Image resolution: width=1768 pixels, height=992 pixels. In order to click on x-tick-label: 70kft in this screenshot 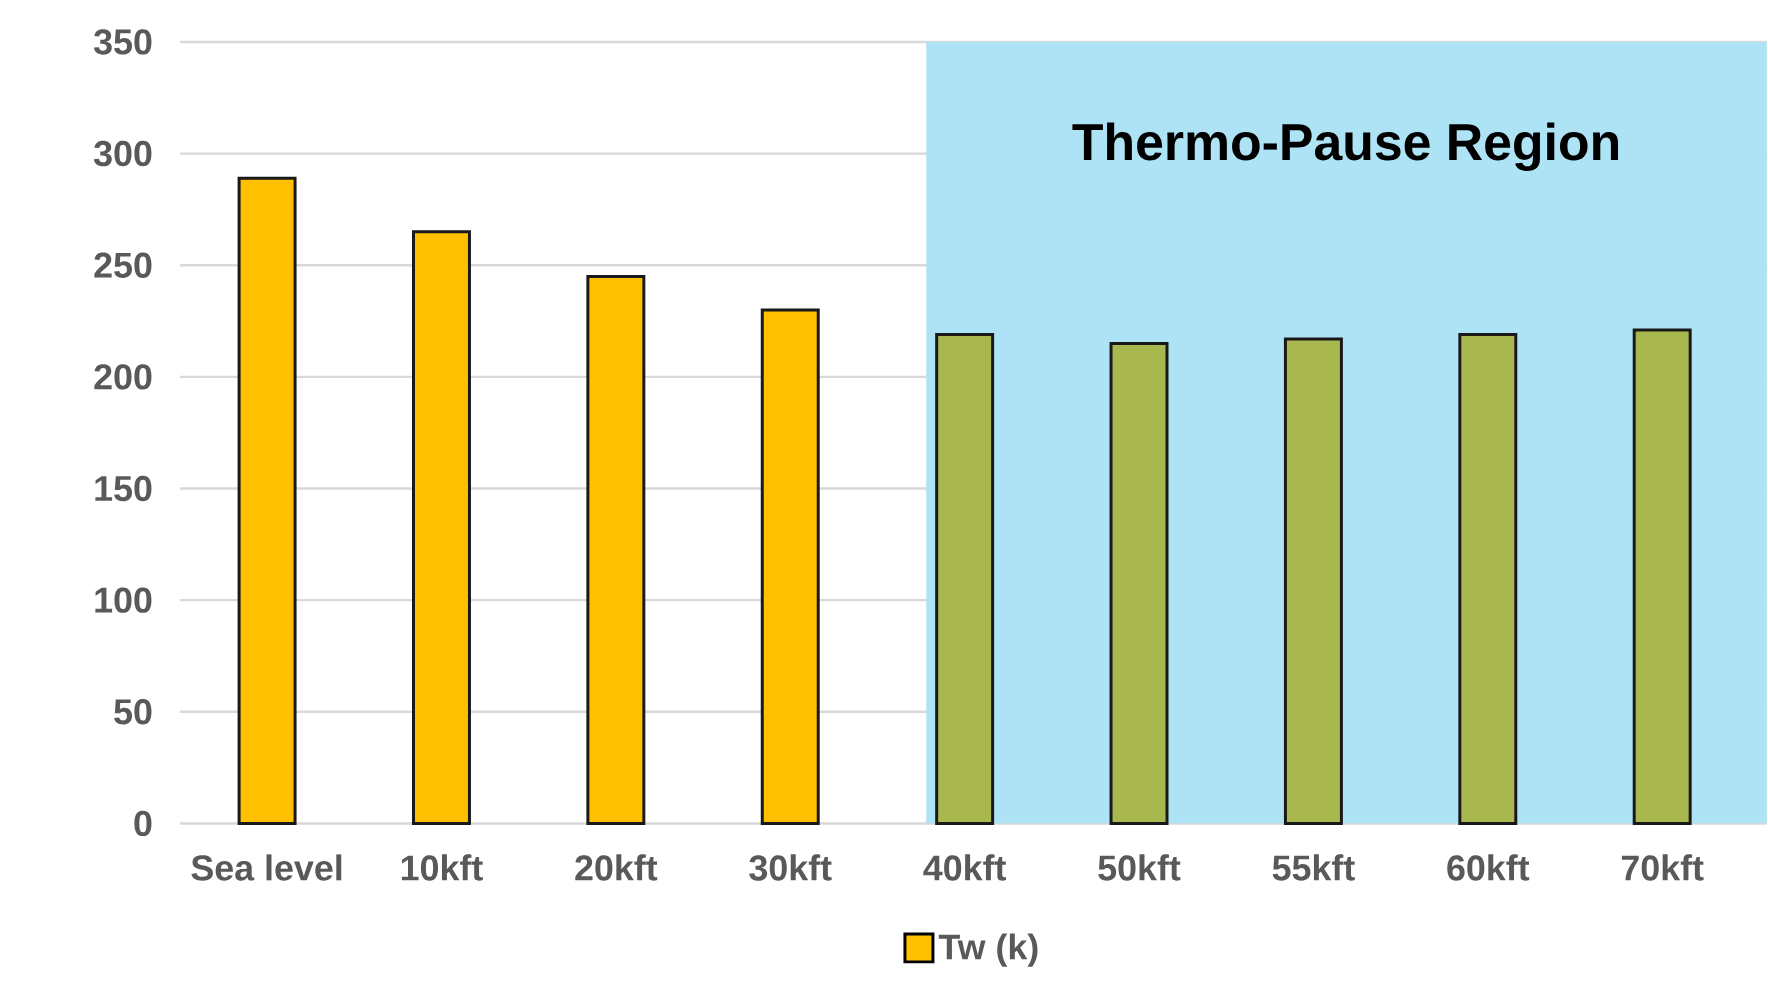, I will do `click(1662, 867)`.